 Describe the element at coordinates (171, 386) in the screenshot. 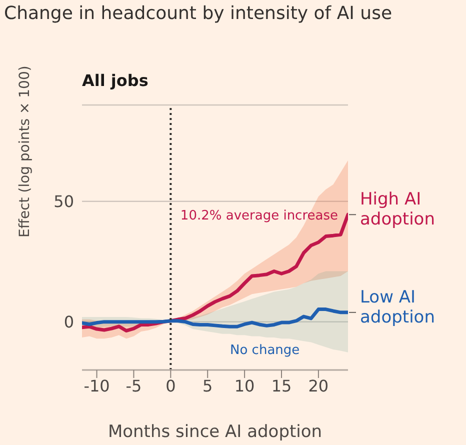

I see `x-tick-label: 0` at that location.